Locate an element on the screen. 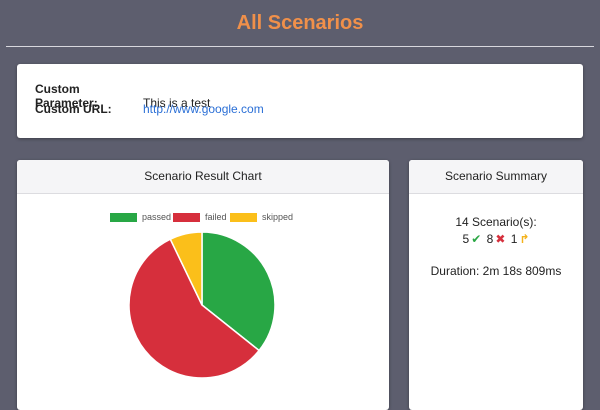 This screenshot has width=600, height=410. custom-url-link: http://www.google.com is located at coordinates (203, 109).